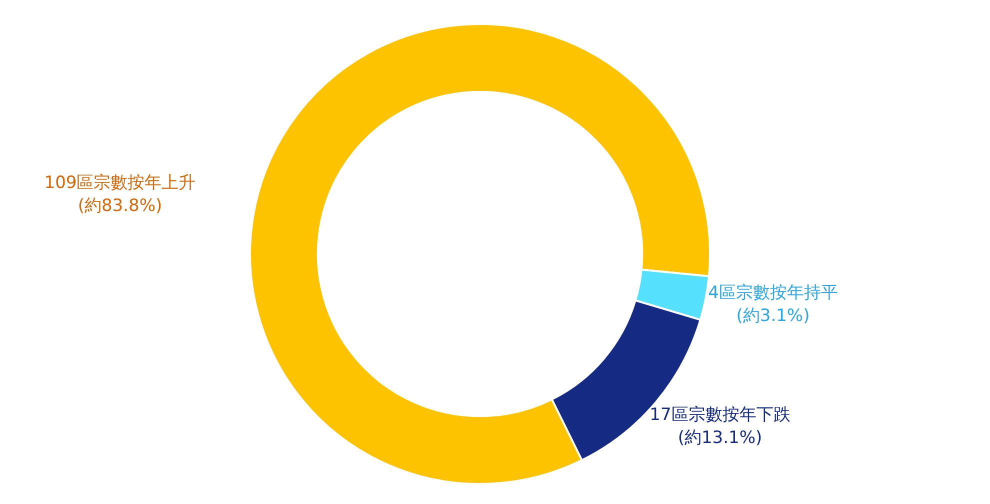 The width and height of the screenshot is (990, 504). I want to click on data-label: (約13.1%), so click(720, 438).